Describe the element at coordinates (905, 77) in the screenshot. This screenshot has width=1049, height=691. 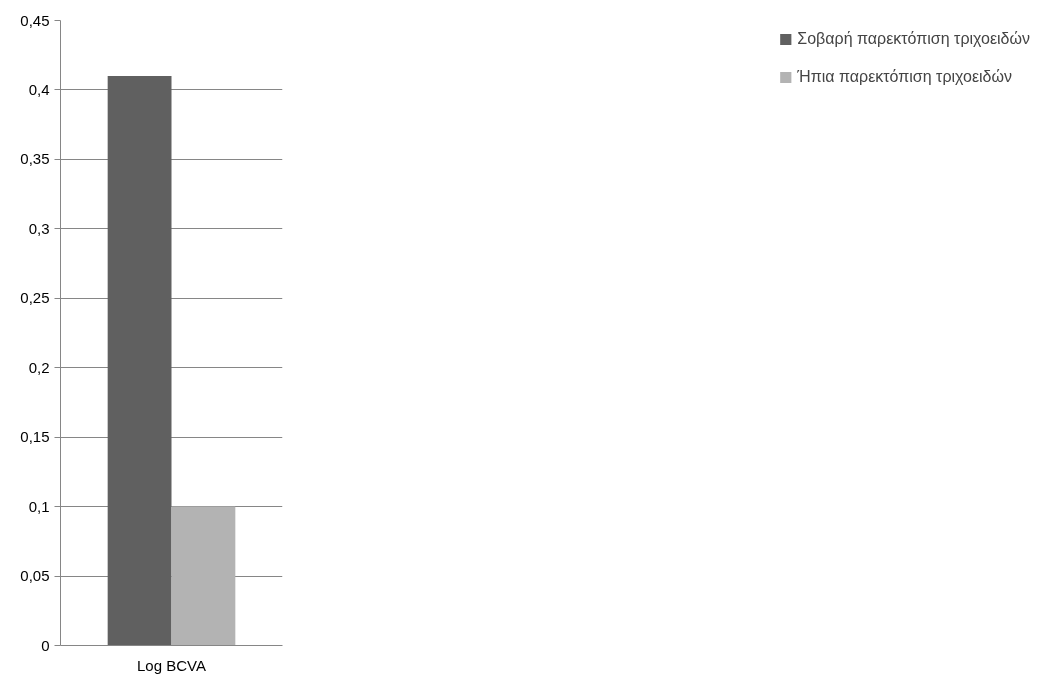
I see `legend-label: Ήπια παρεκτόπιση τριχοειδών` at that location.